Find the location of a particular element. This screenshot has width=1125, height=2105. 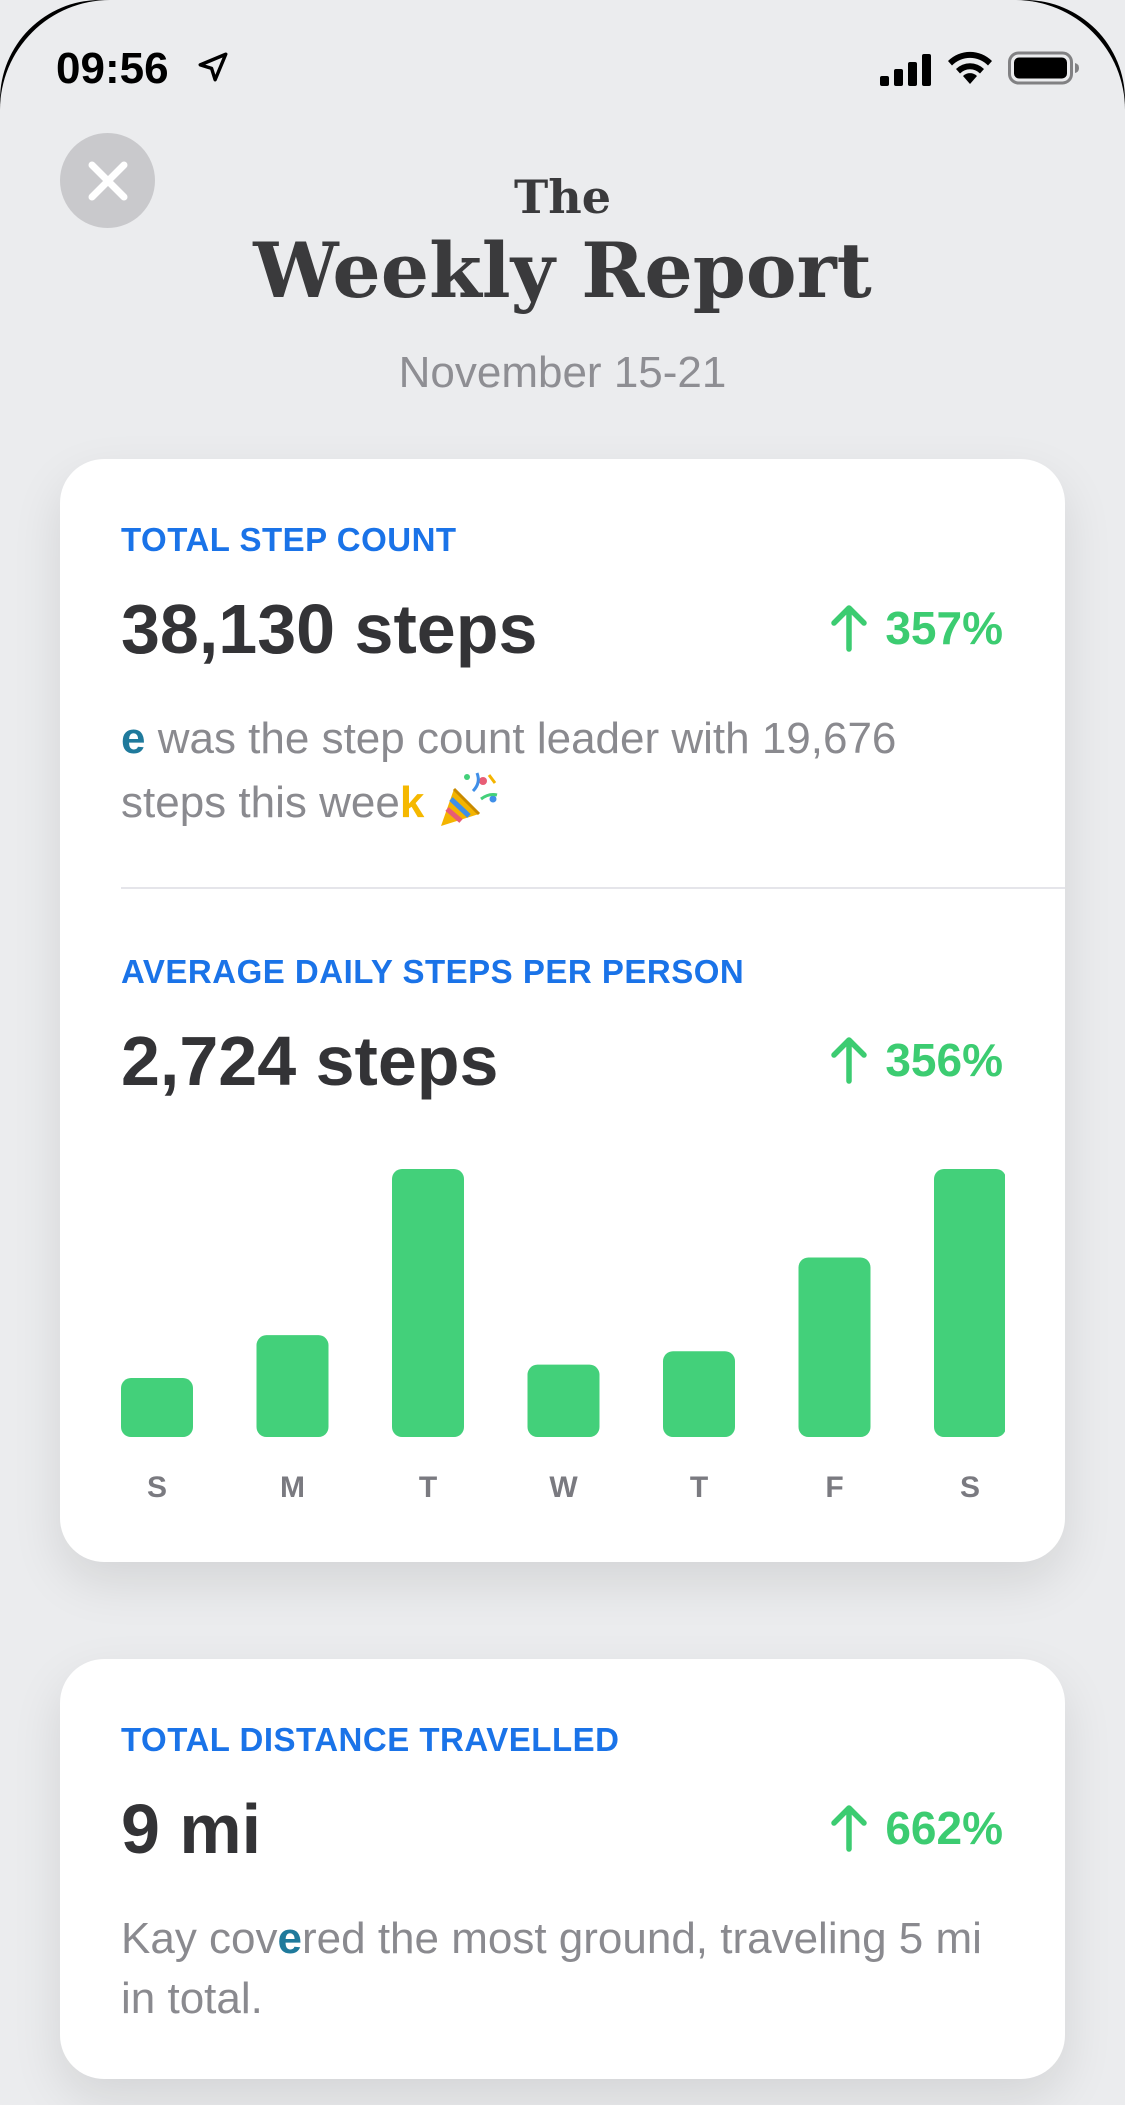

day-label-6: S is located at coordinates (970, 1487).